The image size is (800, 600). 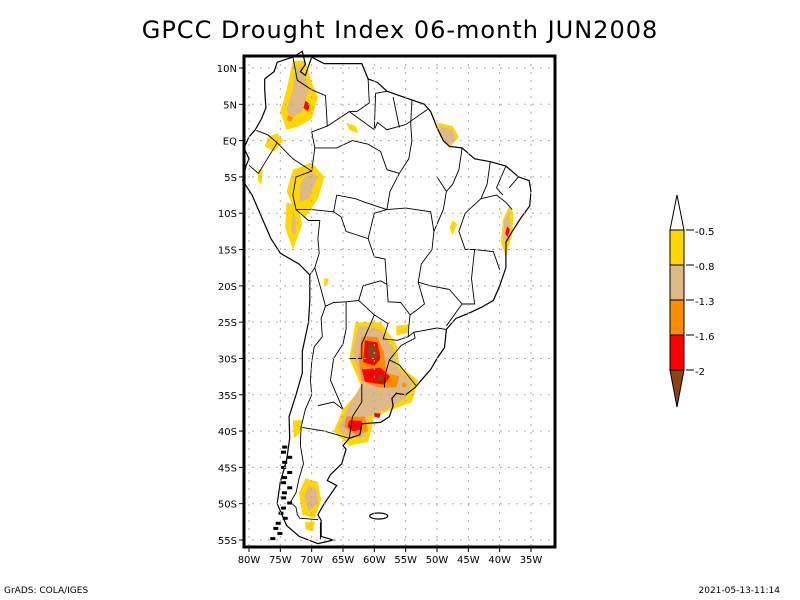 What do you see at coordinates (297, 429) in the screenshot?
I see `drought-patch-chile-central` at bounding box center [297, 429].